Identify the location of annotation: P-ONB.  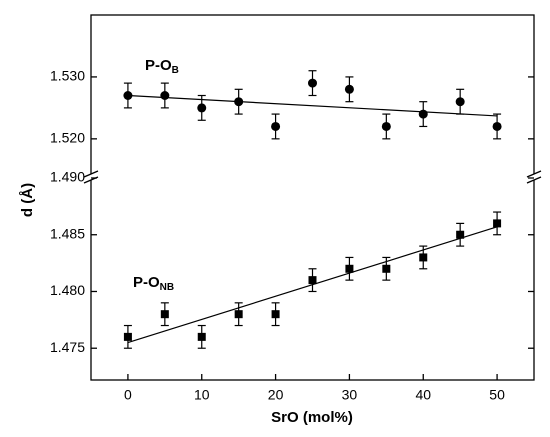
(153, 283).